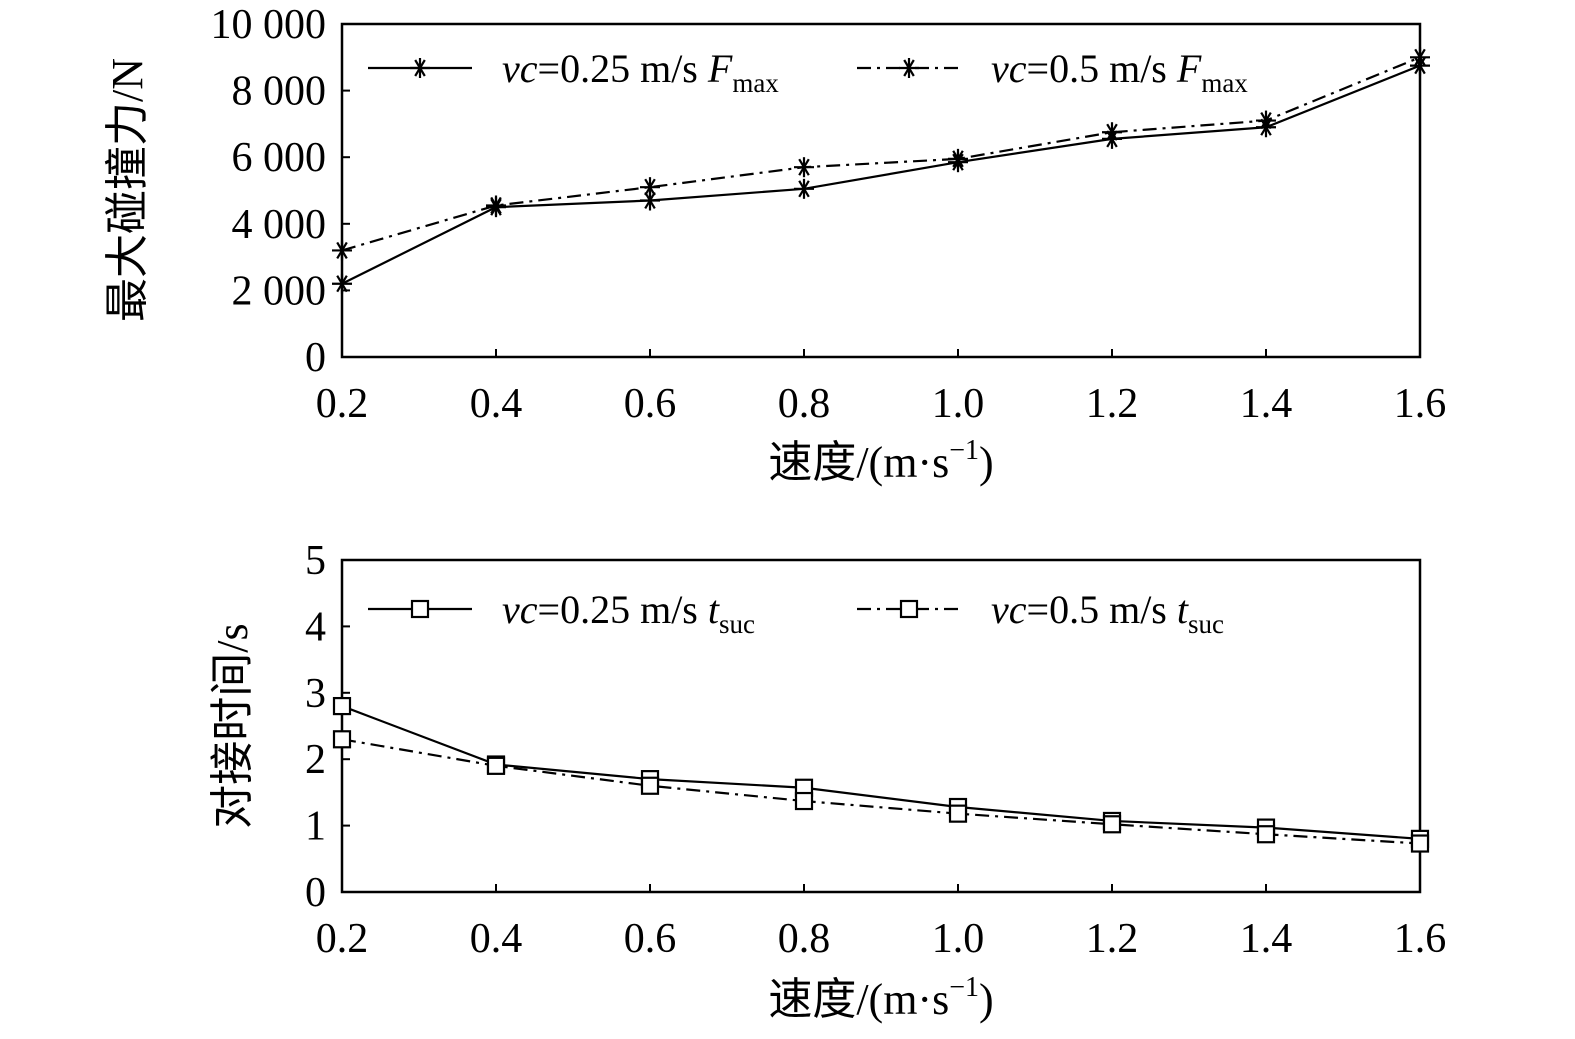 The height and width of the screenshot is (1039, 1575). I want to click on y-tick-label: 2, so click(315, 760).